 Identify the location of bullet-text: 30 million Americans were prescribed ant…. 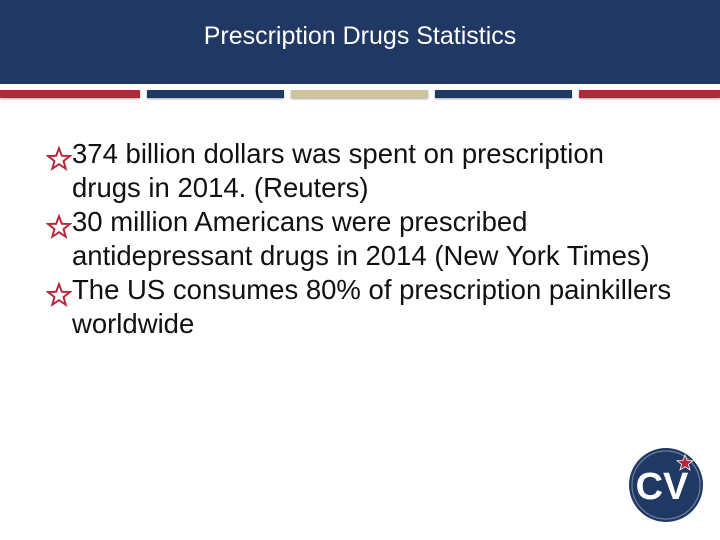
(361, 238).